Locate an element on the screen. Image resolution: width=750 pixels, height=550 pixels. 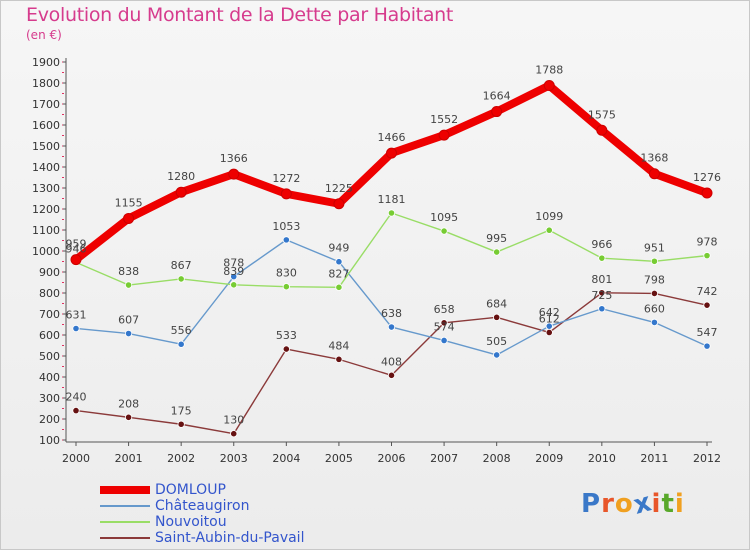
data-label: 1155 is located at coordinates (129, 202).